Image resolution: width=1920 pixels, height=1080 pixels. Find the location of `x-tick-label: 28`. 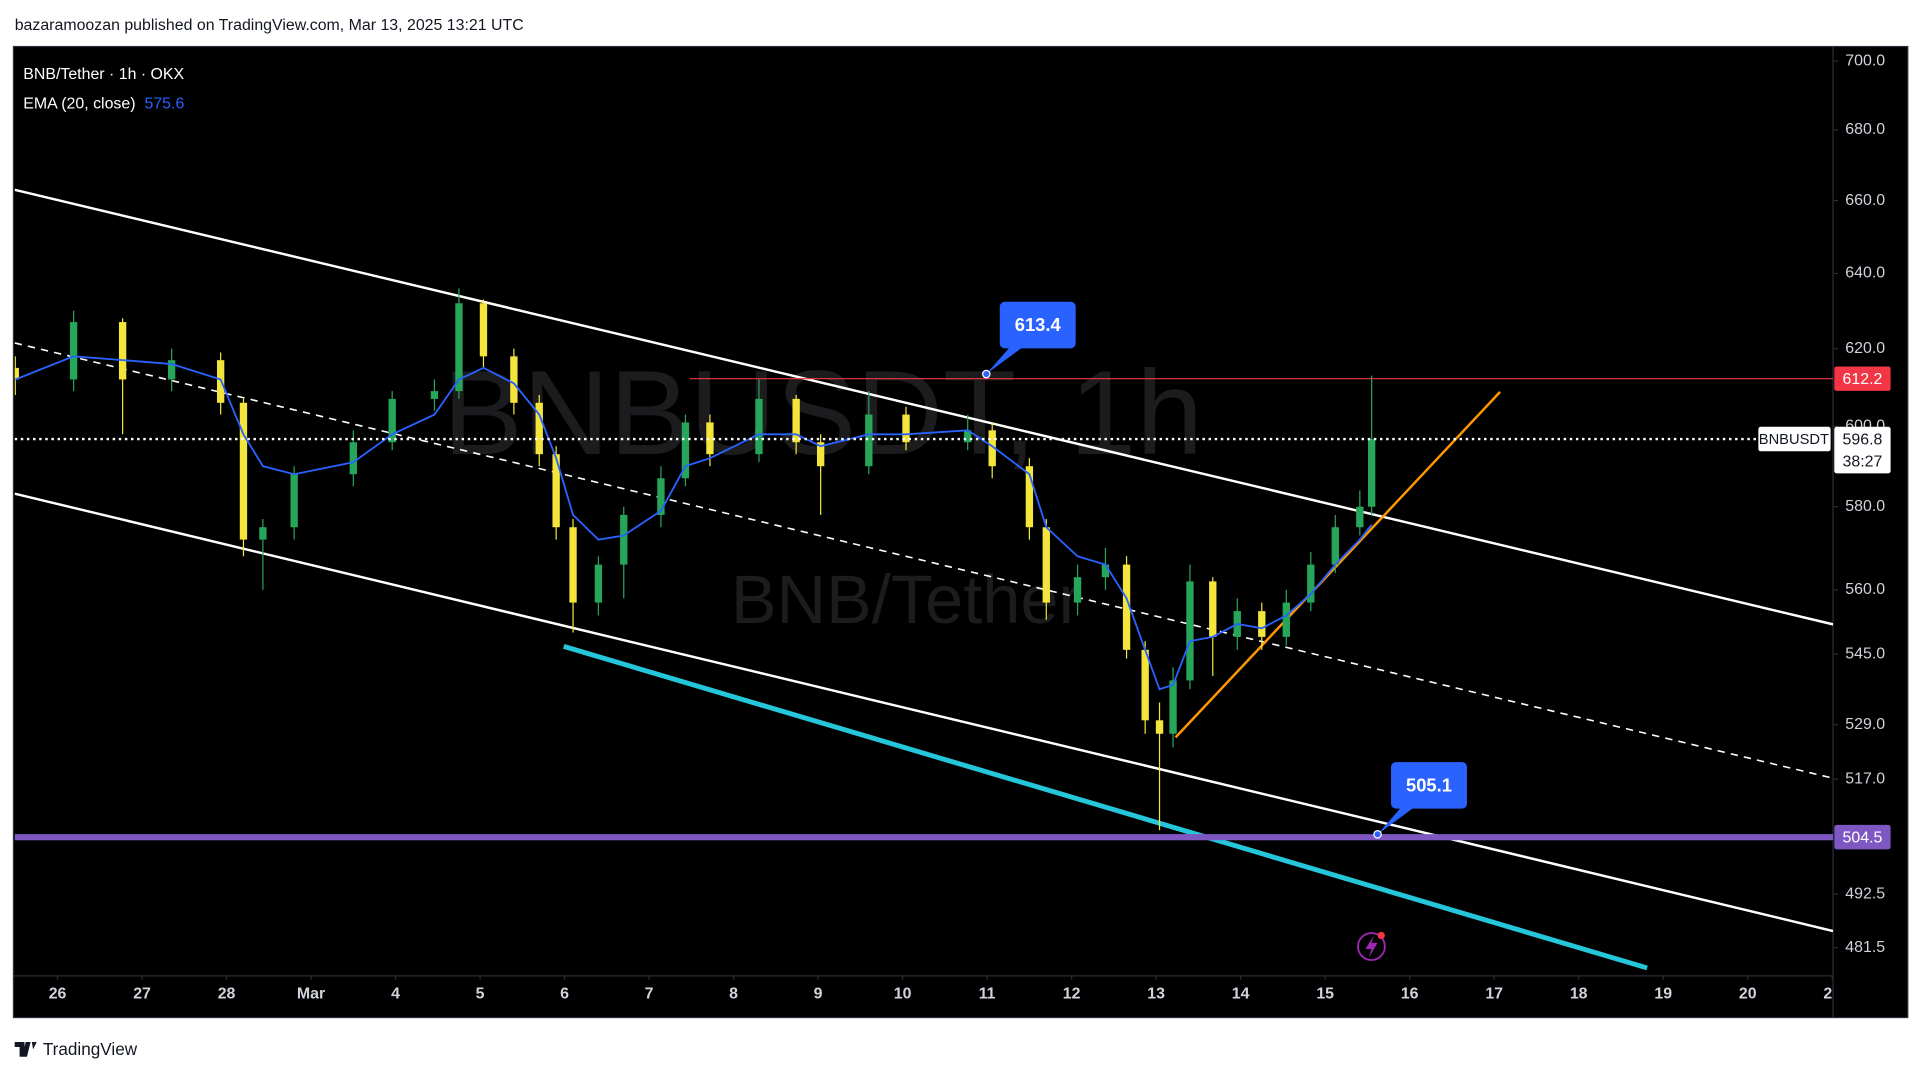

x-tick-label: 28 is located at coordinates (227, 993).